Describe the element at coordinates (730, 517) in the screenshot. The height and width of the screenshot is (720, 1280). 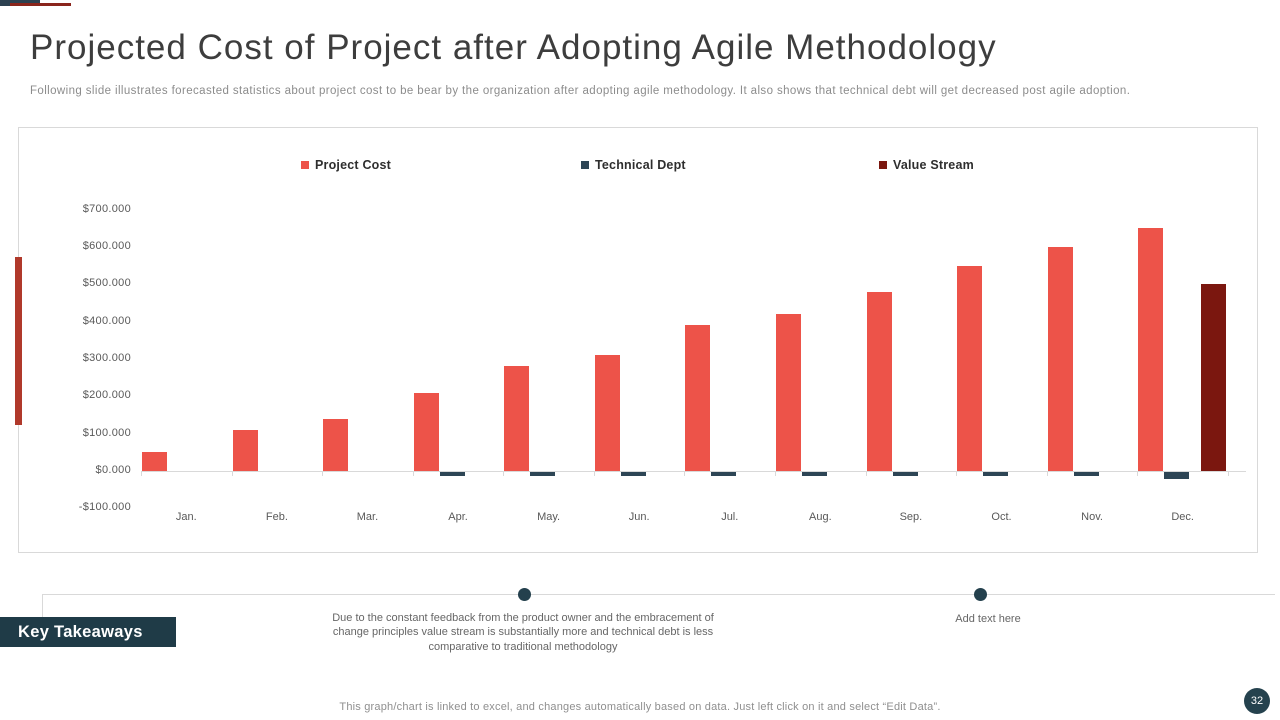
I see `x-axis-tick-label: Jul.` at that location.